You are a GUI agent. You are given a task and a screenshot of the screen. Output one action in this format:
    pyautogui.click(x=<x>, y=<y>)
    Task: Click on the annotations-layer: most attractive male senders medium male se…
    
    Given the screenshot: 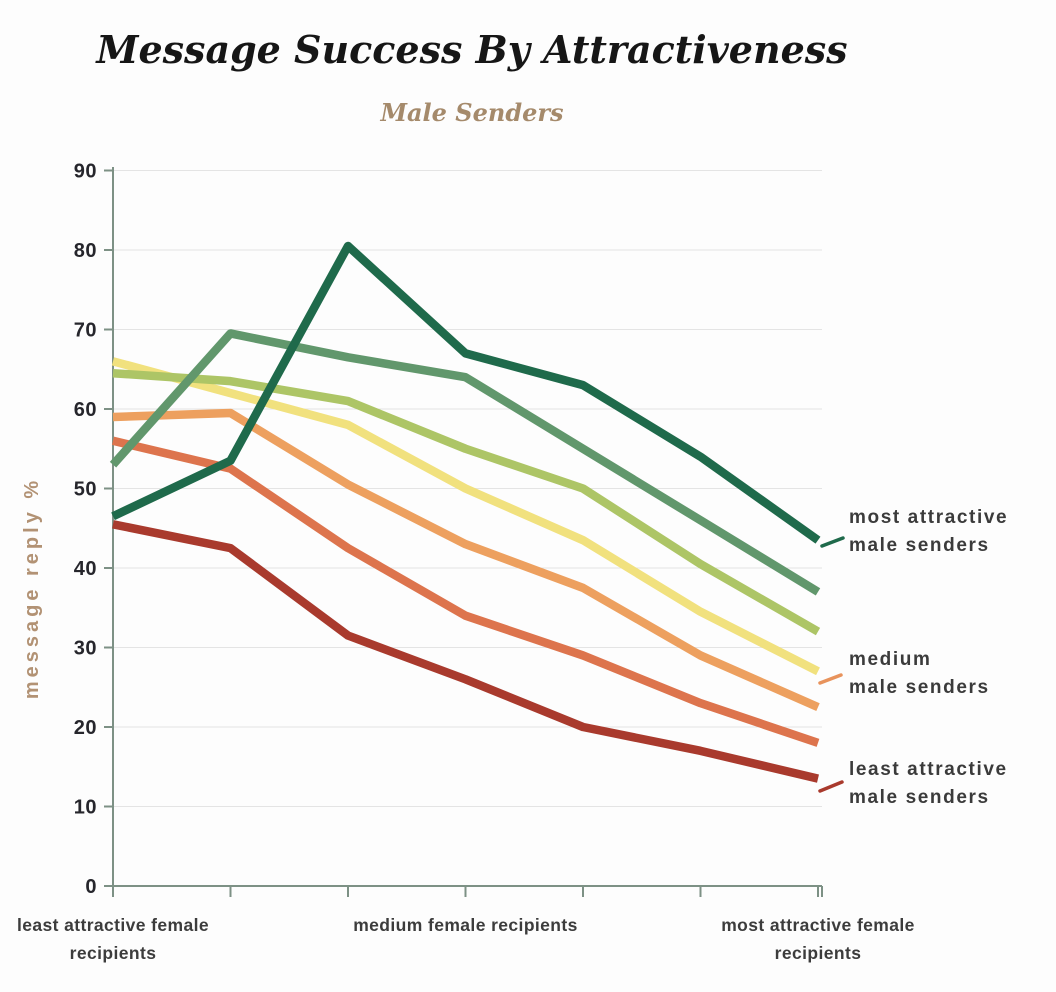 What is the action you would take?
    pyautogui.click(x=913, y=657)
    